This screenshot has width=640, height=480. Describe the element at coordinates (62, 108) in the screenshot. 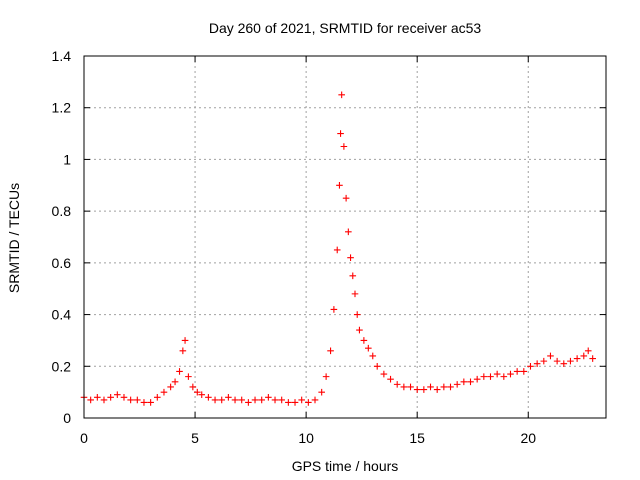

I see `y-tick-label: 1.2` at that location.